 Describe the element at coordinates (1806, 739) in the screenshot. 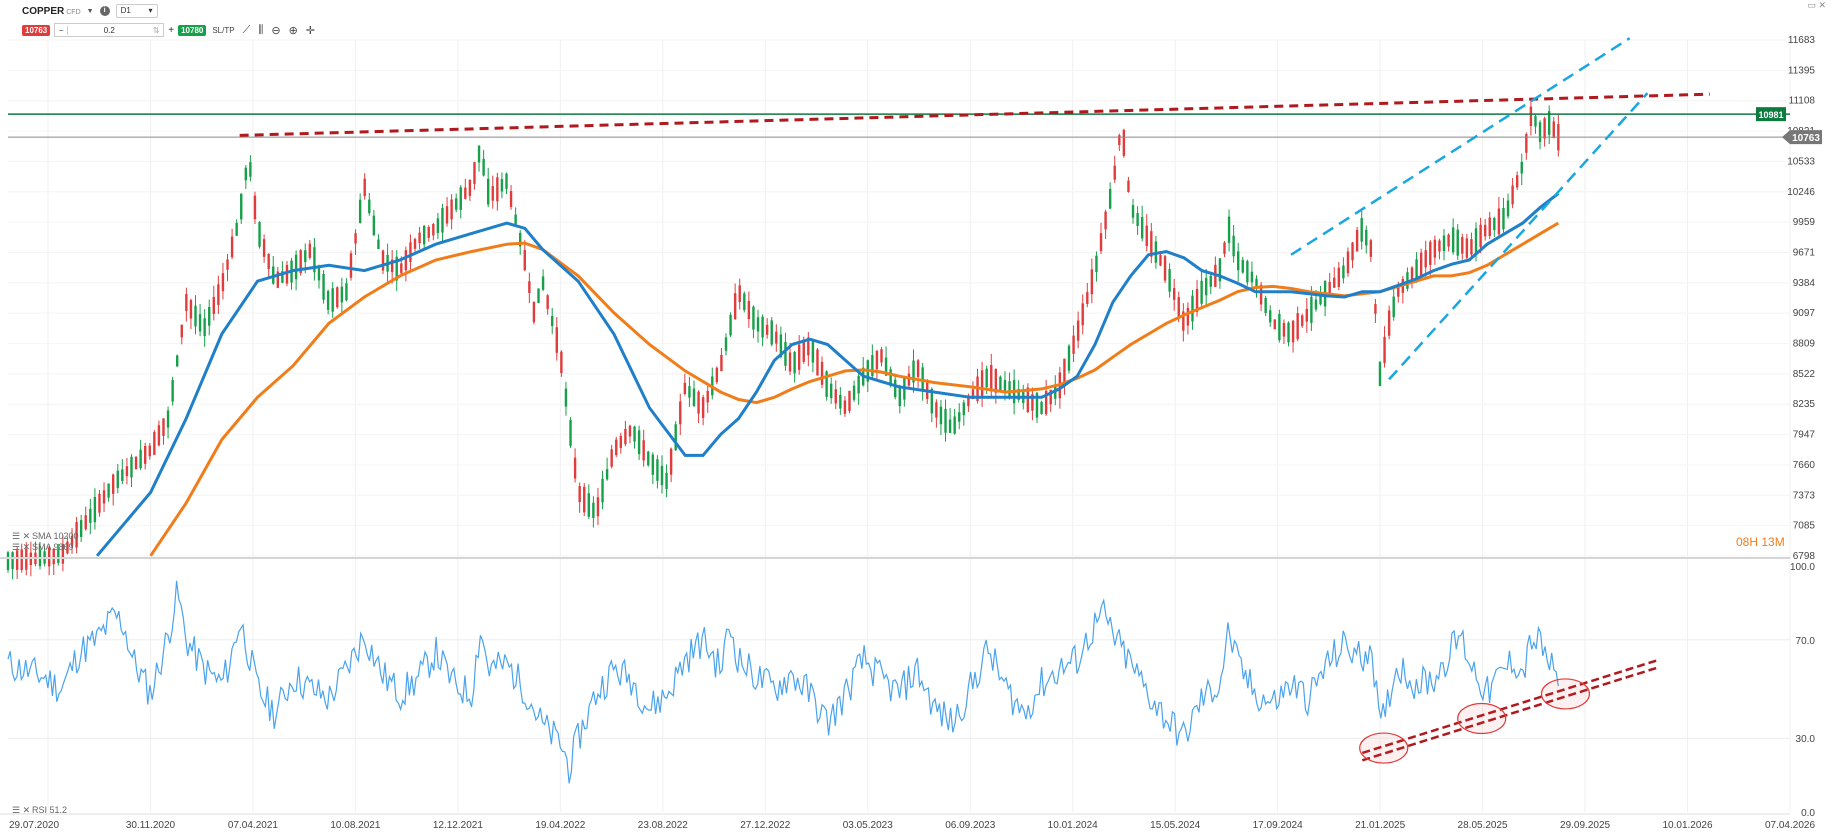

I see `rsi-tick-label: 30.0` at that location.